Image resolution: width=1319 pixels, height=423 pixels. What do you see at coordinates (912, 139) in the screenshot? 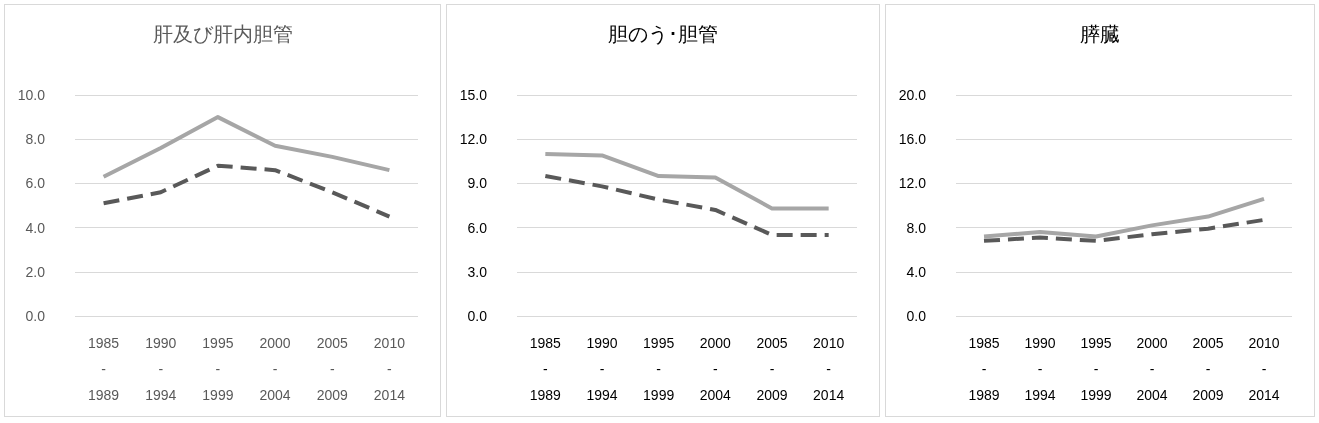
I see `y-tick-label: 16.0` at bounding box center [912, 139].